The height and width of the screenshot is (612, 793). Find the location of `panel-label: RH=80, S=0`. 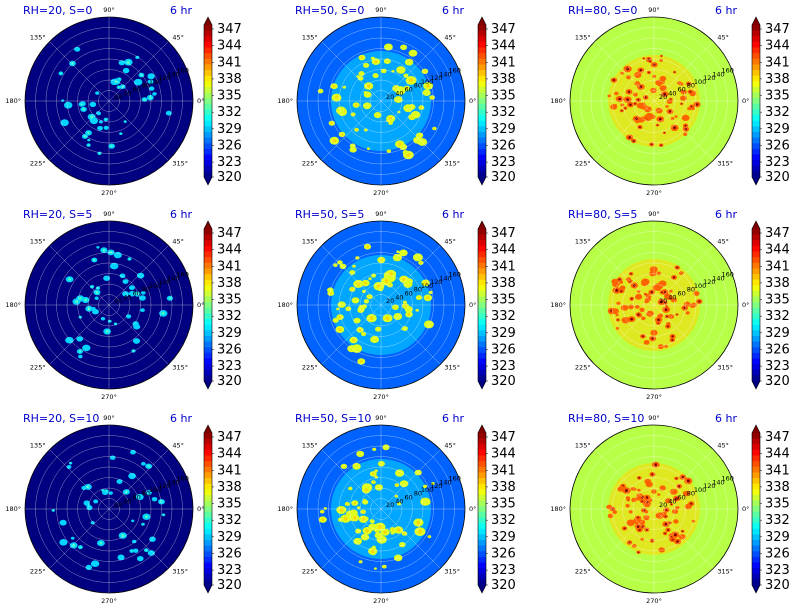

panel-label: RH=80, S=0 is located at coordinates (602, 10).